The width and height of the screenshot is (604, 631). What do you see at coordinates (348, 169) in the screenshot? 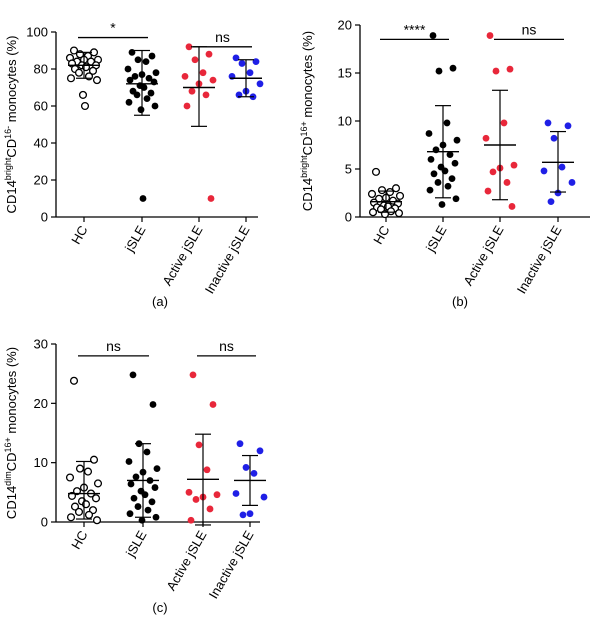
I see `y-tick-label: 5` at bounding box center [348, 169].